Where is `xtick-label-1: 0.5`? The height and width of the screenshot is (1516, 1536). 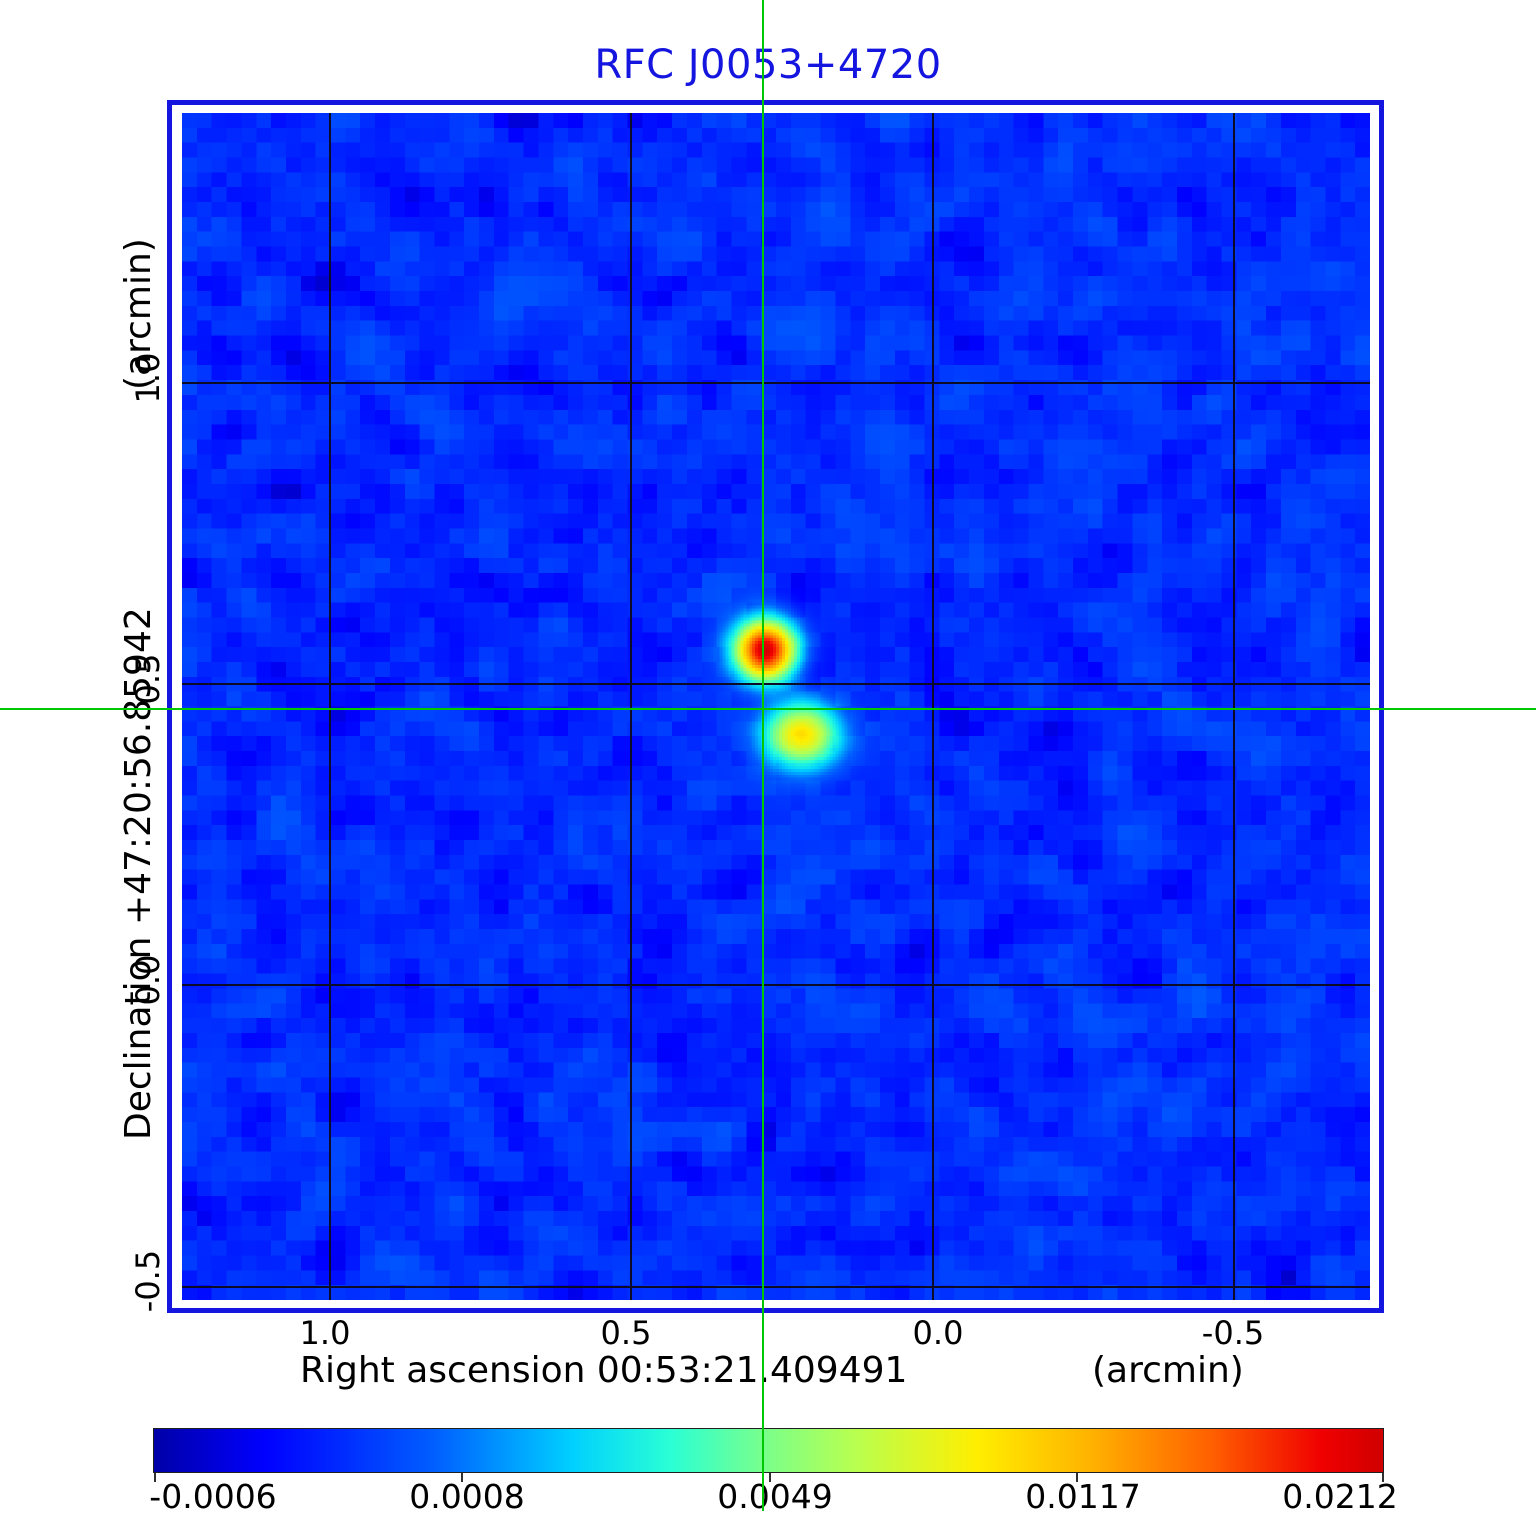 xtick-label-1: 0.5 is located at coordinates (626, 1333).